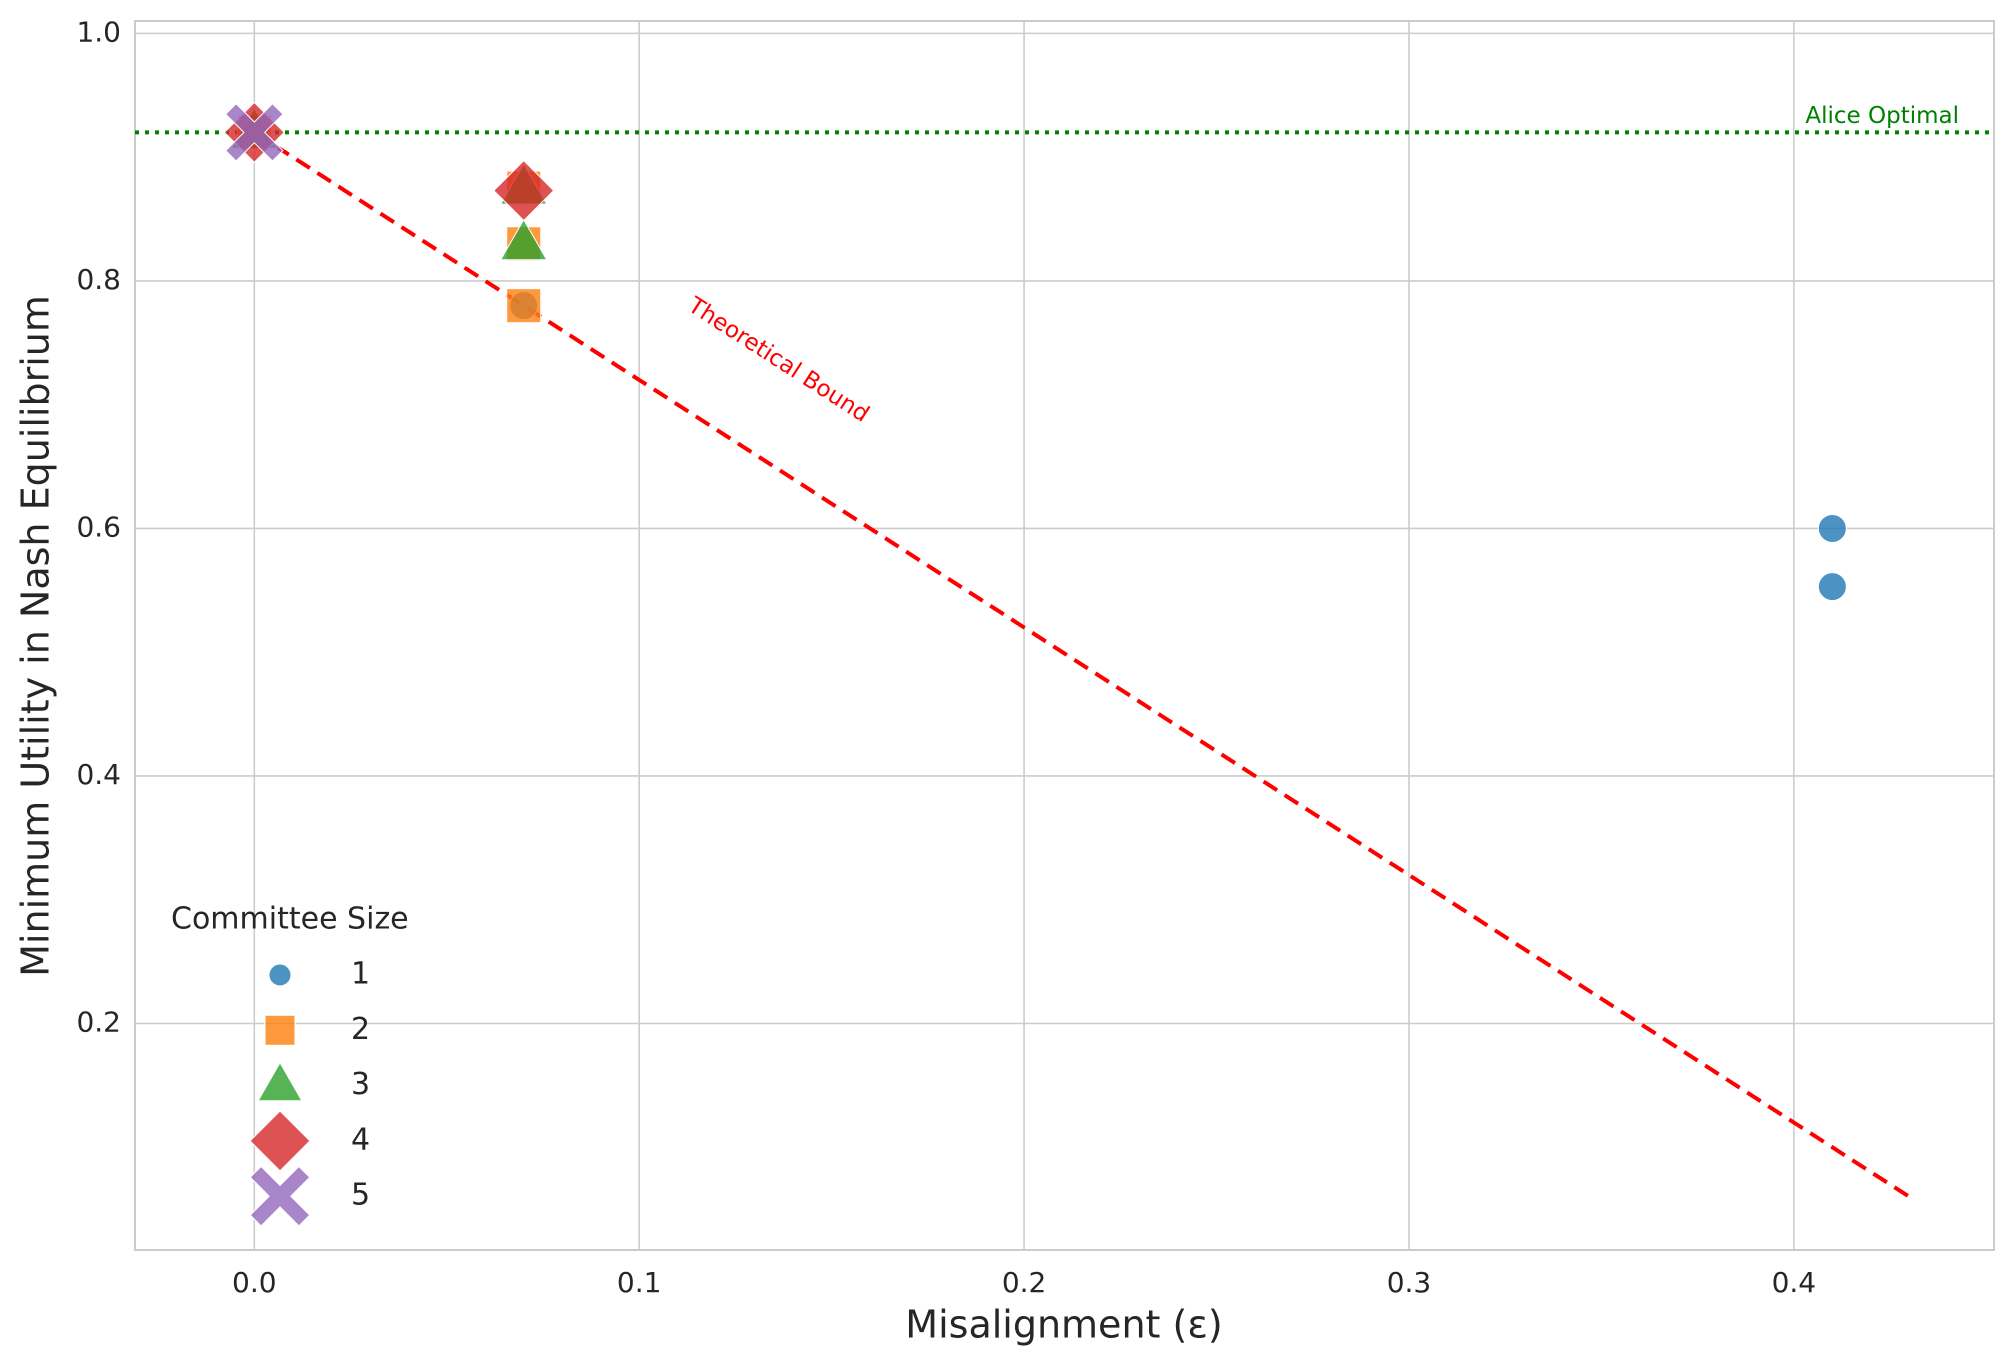 The height and width of the screenshot is (1370, 2015). What do you see at coordinates (1882, 116) in the screenshot?
I see `annotation: Alice Optimal` at bounding box center [1882, 116].